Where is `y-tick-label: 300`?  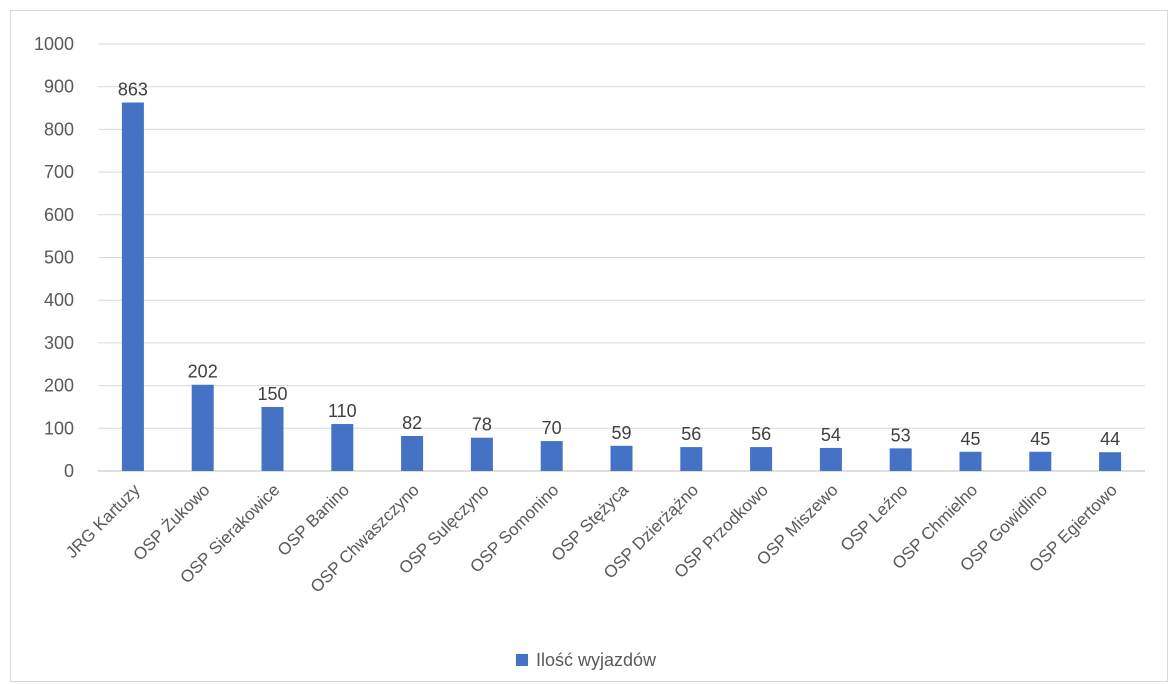
y-tick-label: 300 is located at coordinates (59, 343).